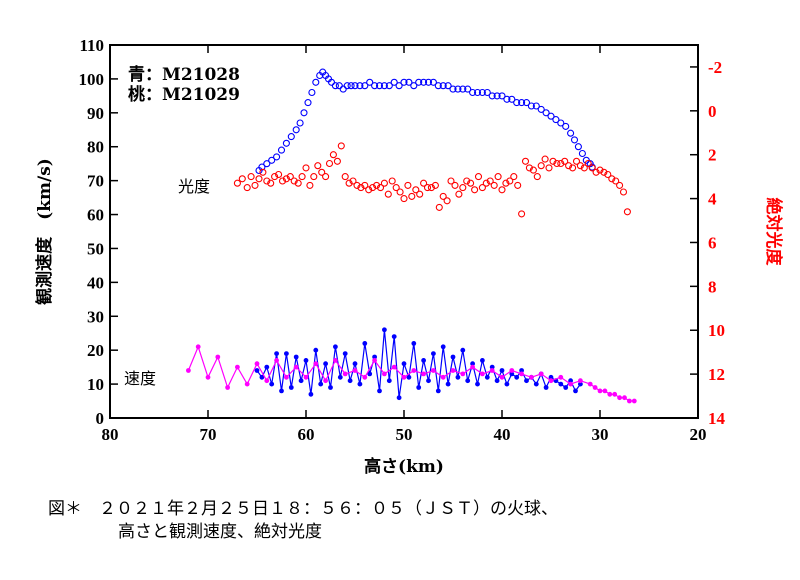 The width and height of the screenshot is (800, 580). What do you see at coordinates (95, 248) in the screenshot?
I see `y-left-tick-label: 50` at bounding box center [95, 248].